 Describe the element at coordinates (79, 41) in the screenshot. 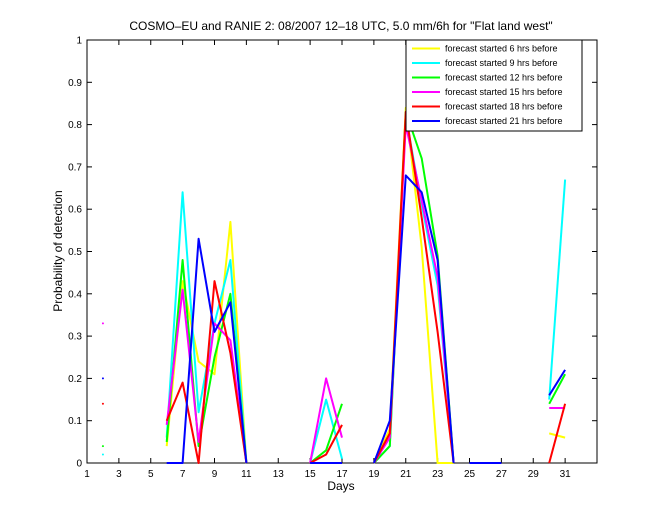

I see `y-tick-label: 1` at that location.